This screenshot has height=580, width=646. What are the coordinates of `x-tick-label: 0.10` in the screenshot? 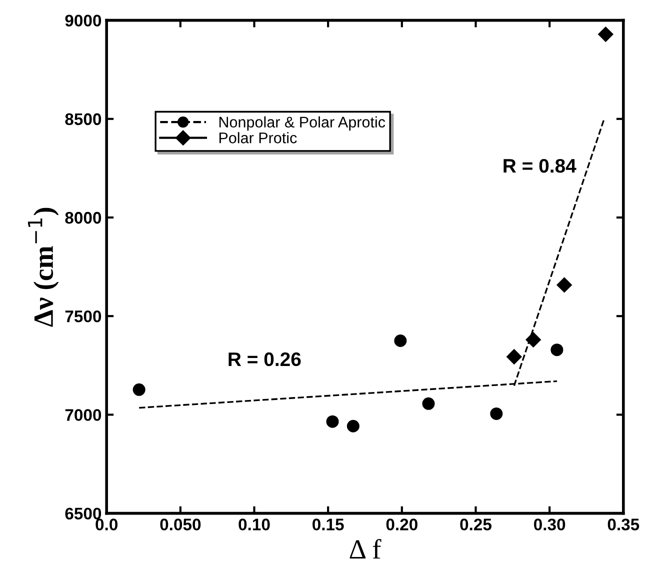 It's located at (254, 524).